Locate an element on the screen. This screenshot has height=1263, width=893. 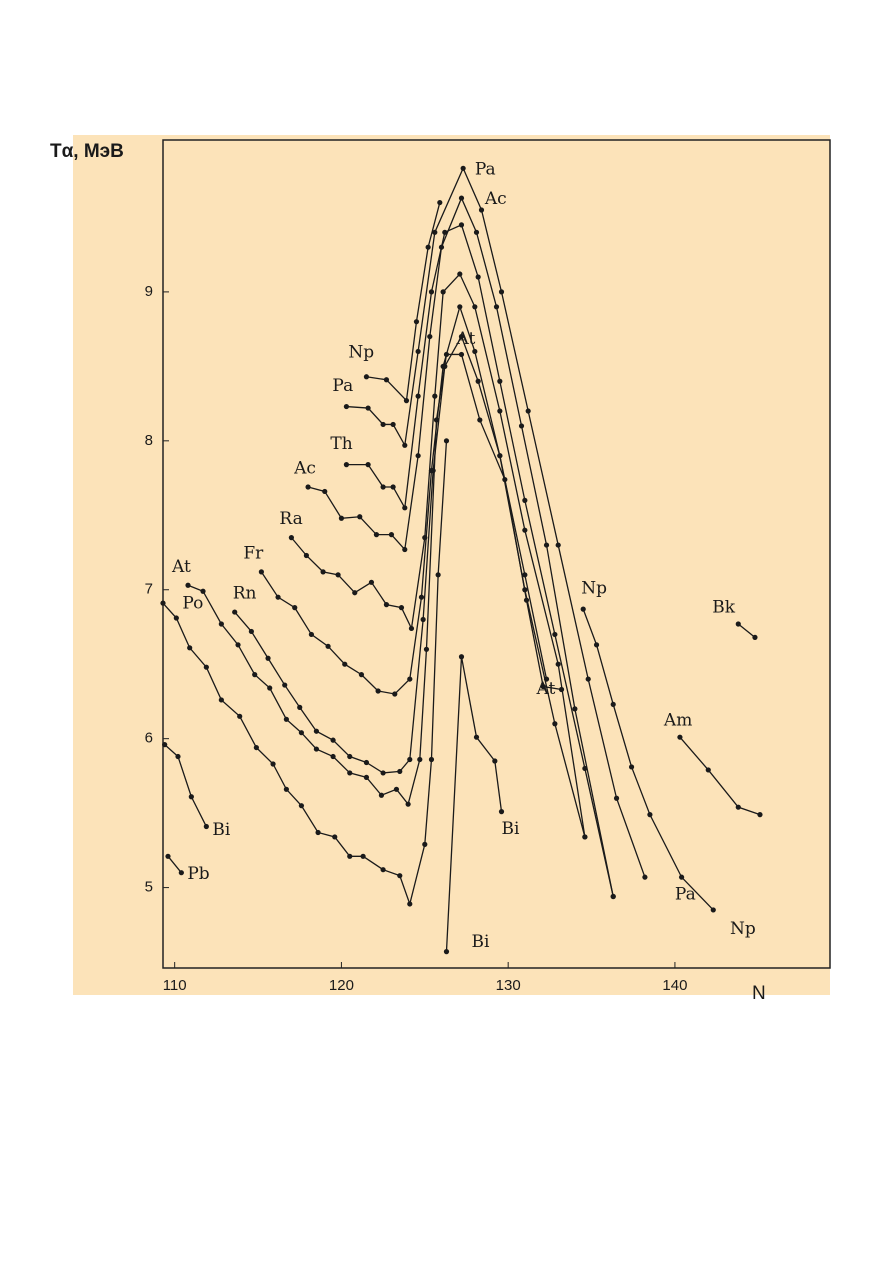
annotation: Np is located at coordinates (743, 929).